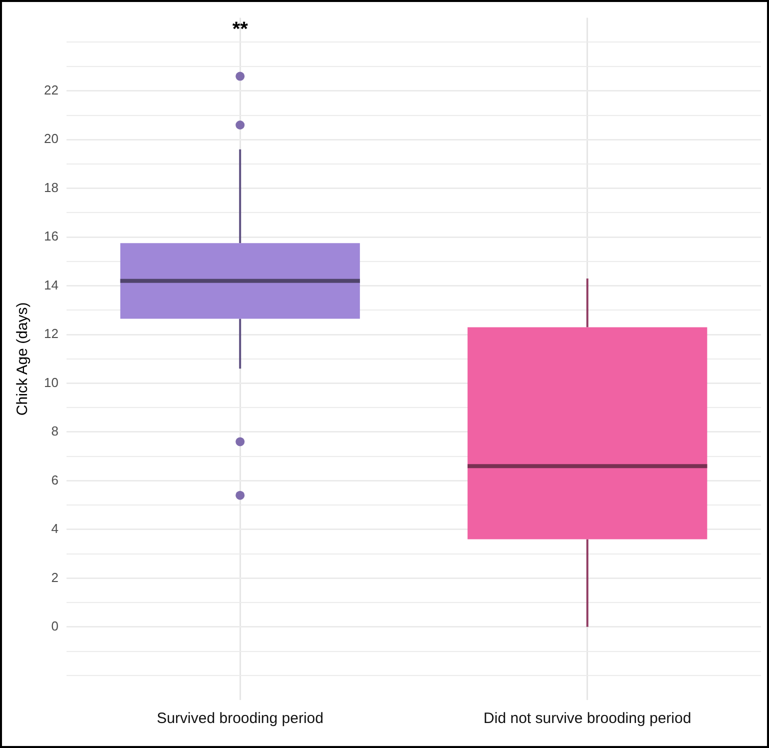 The height and width of the screenshot is (748, 769). I want to click on annotation: **, so click(240, 29).